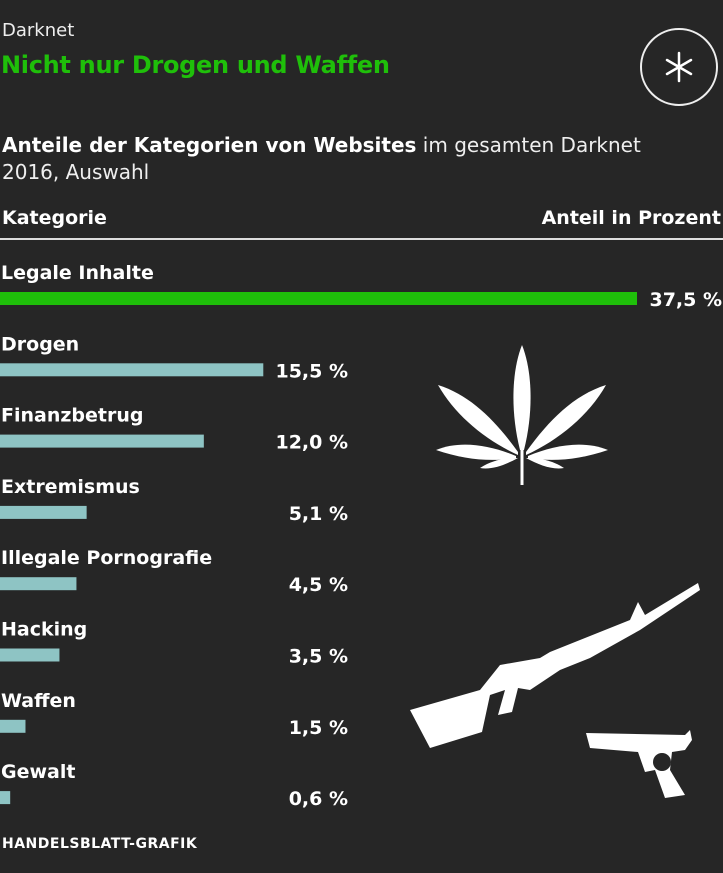  What do you see at coordinates (318, 514) in the screenshot?
I see `value-label: 5,1 %` at bounding box center [318, 514].